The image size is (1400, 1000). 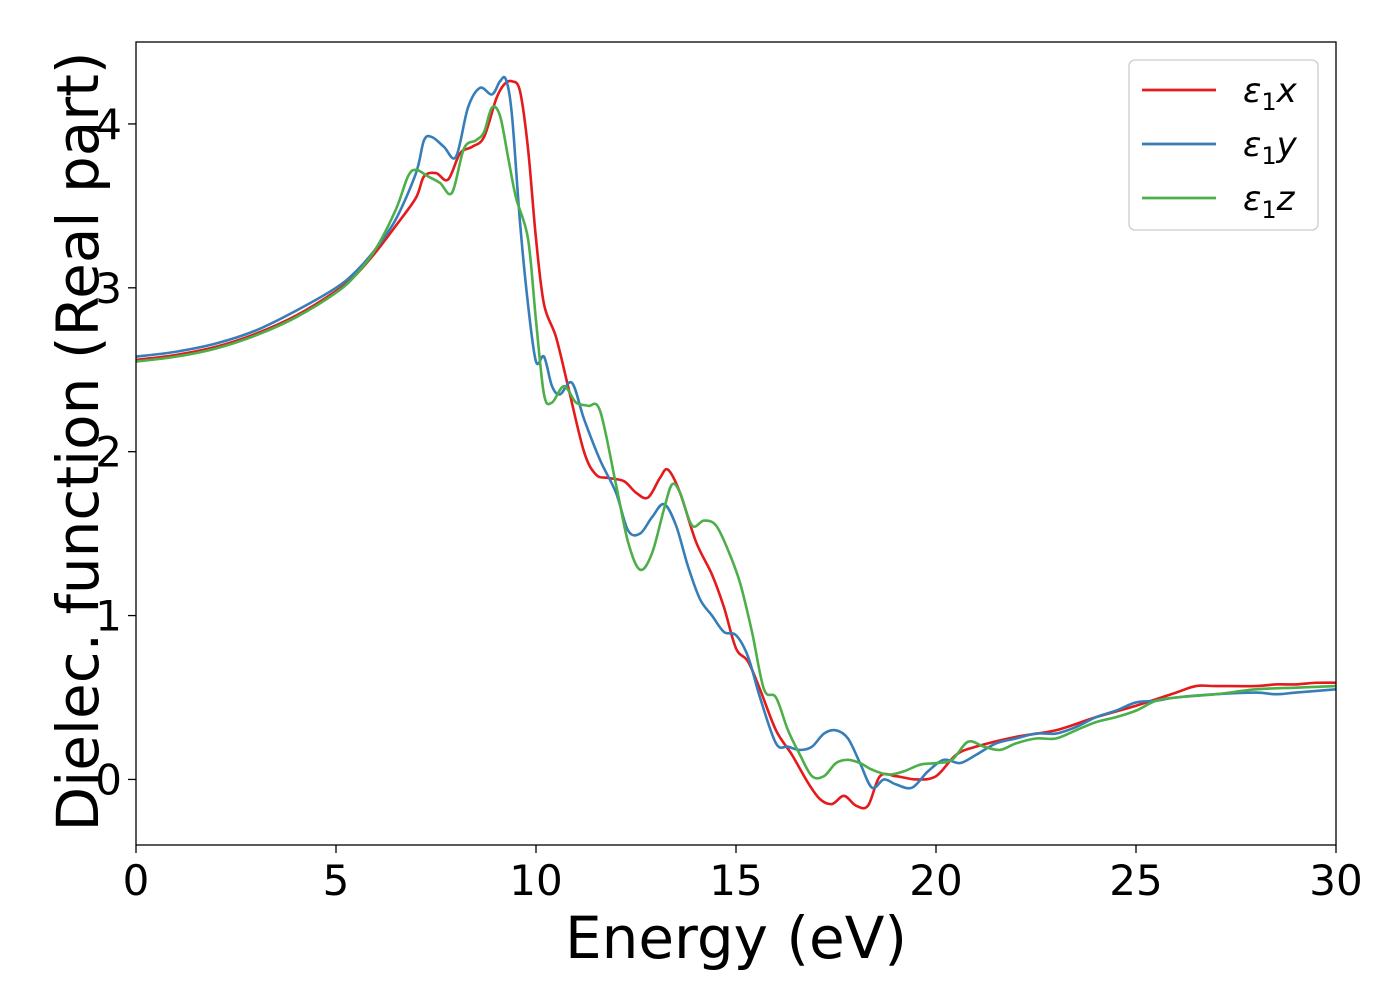 I want to click on x-tick-label: 20, so click(x=935, y=880).